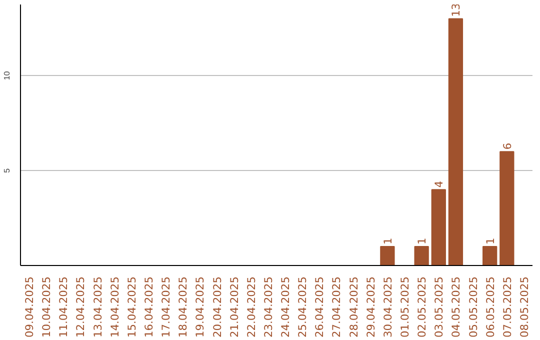  I want to click on x-tick-label: 26.04.2025, so click(319, 307).